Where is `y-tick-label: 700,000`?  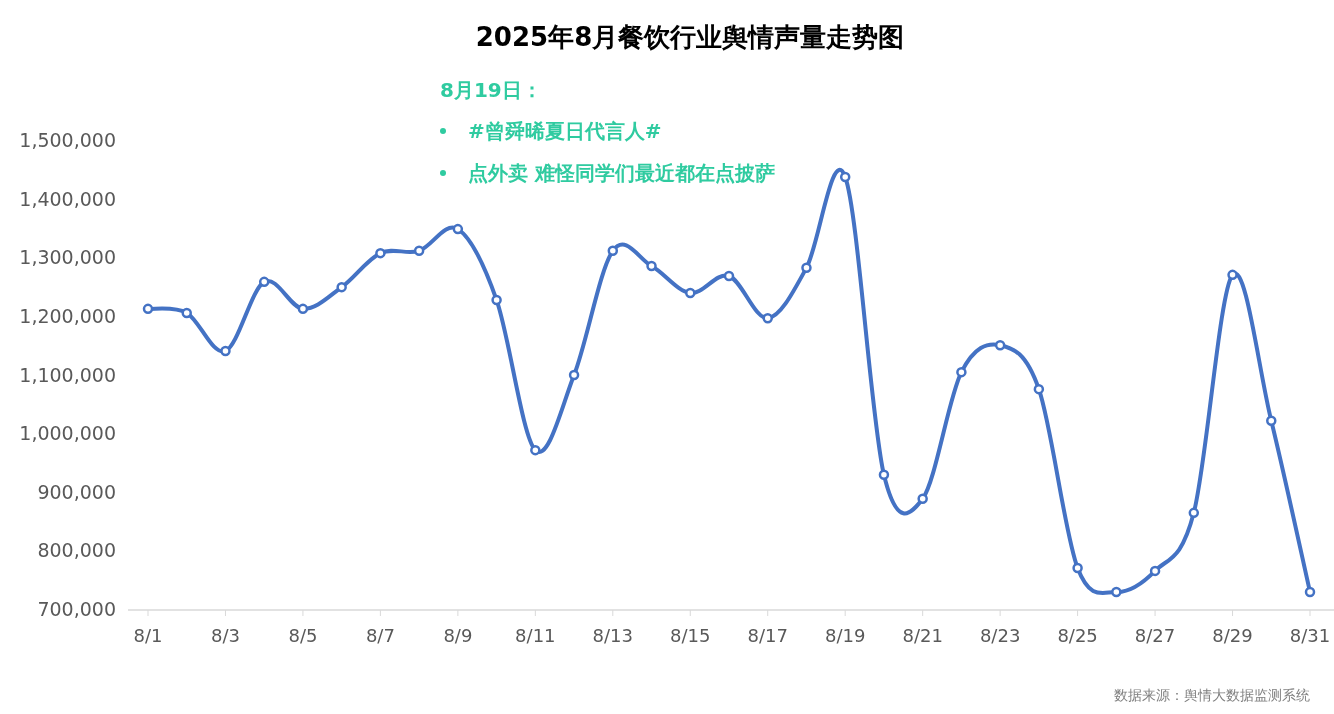 y-tick-label: 700,000 is located at coordinates (76, 609).